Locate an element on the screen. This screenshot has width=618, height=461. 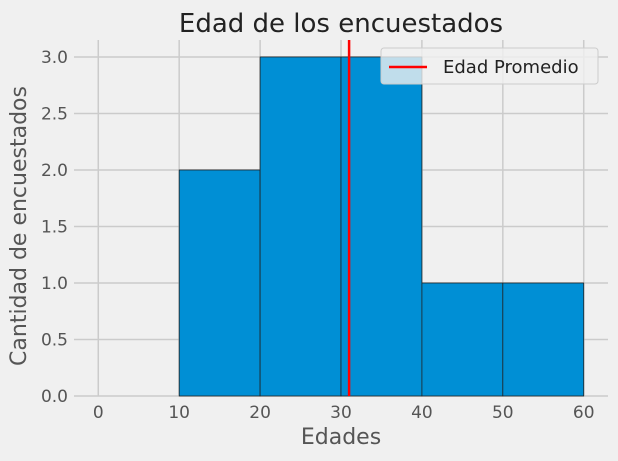
x-tick-label: 50 is located at coordinates (503, 413).